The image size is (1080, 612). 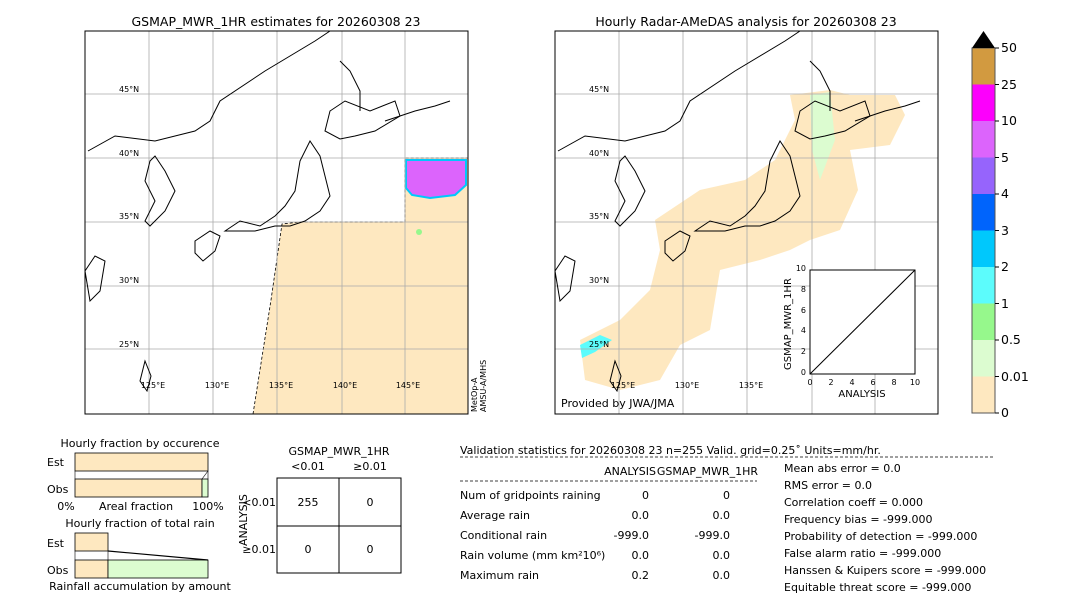 What do you see at coordinates (276, 21) in the screenshot?
I see `left-map-title: GSMAP_MWR_1HR estimates for 20260308 23` at bounding box center [276, 21].